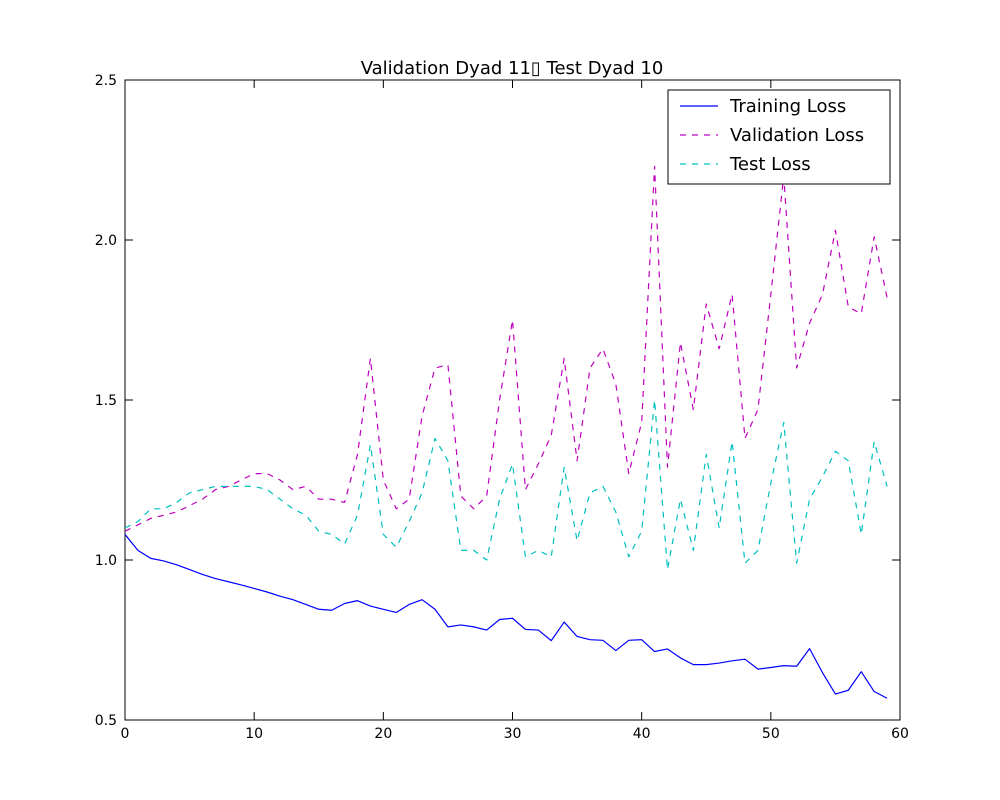 Image resolution: width=1000 pixels, height=800 pixels. I want to click on legend-entry: Test Loss, so click(770, 164).